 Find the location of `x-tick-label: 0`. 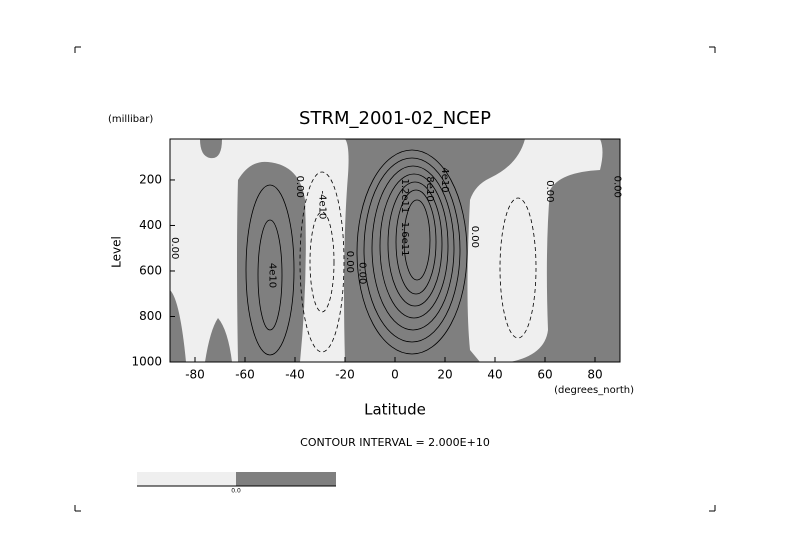

x-tick-label: 0 is located at coordinates (395, 375).